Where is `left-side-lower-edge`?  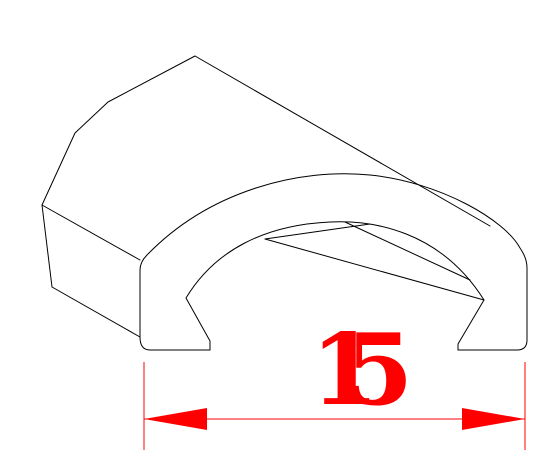 left-side-lower-edge is located at coordinates (96, 312).